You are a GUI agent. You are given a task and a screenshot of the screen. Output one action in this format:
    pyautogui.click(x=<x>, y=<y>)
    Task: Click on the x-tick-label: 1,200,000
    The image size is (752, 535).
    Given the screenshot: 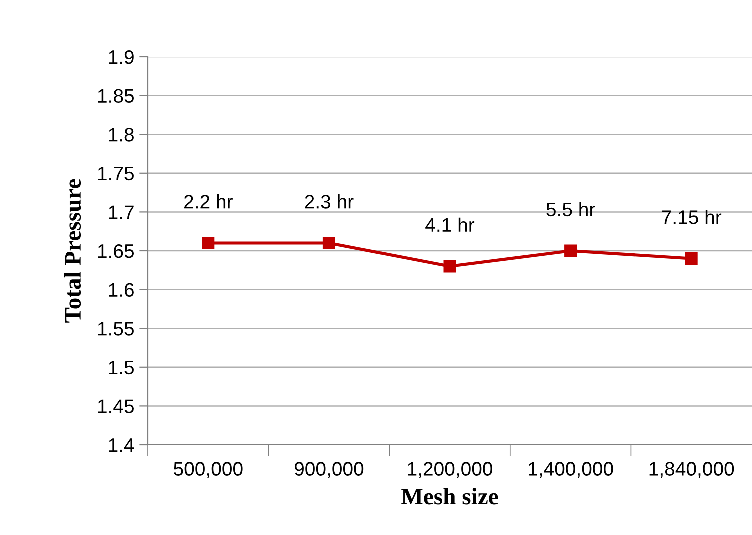 What is the action you would take?
    pyautogui.click(x=450, y=470)
    